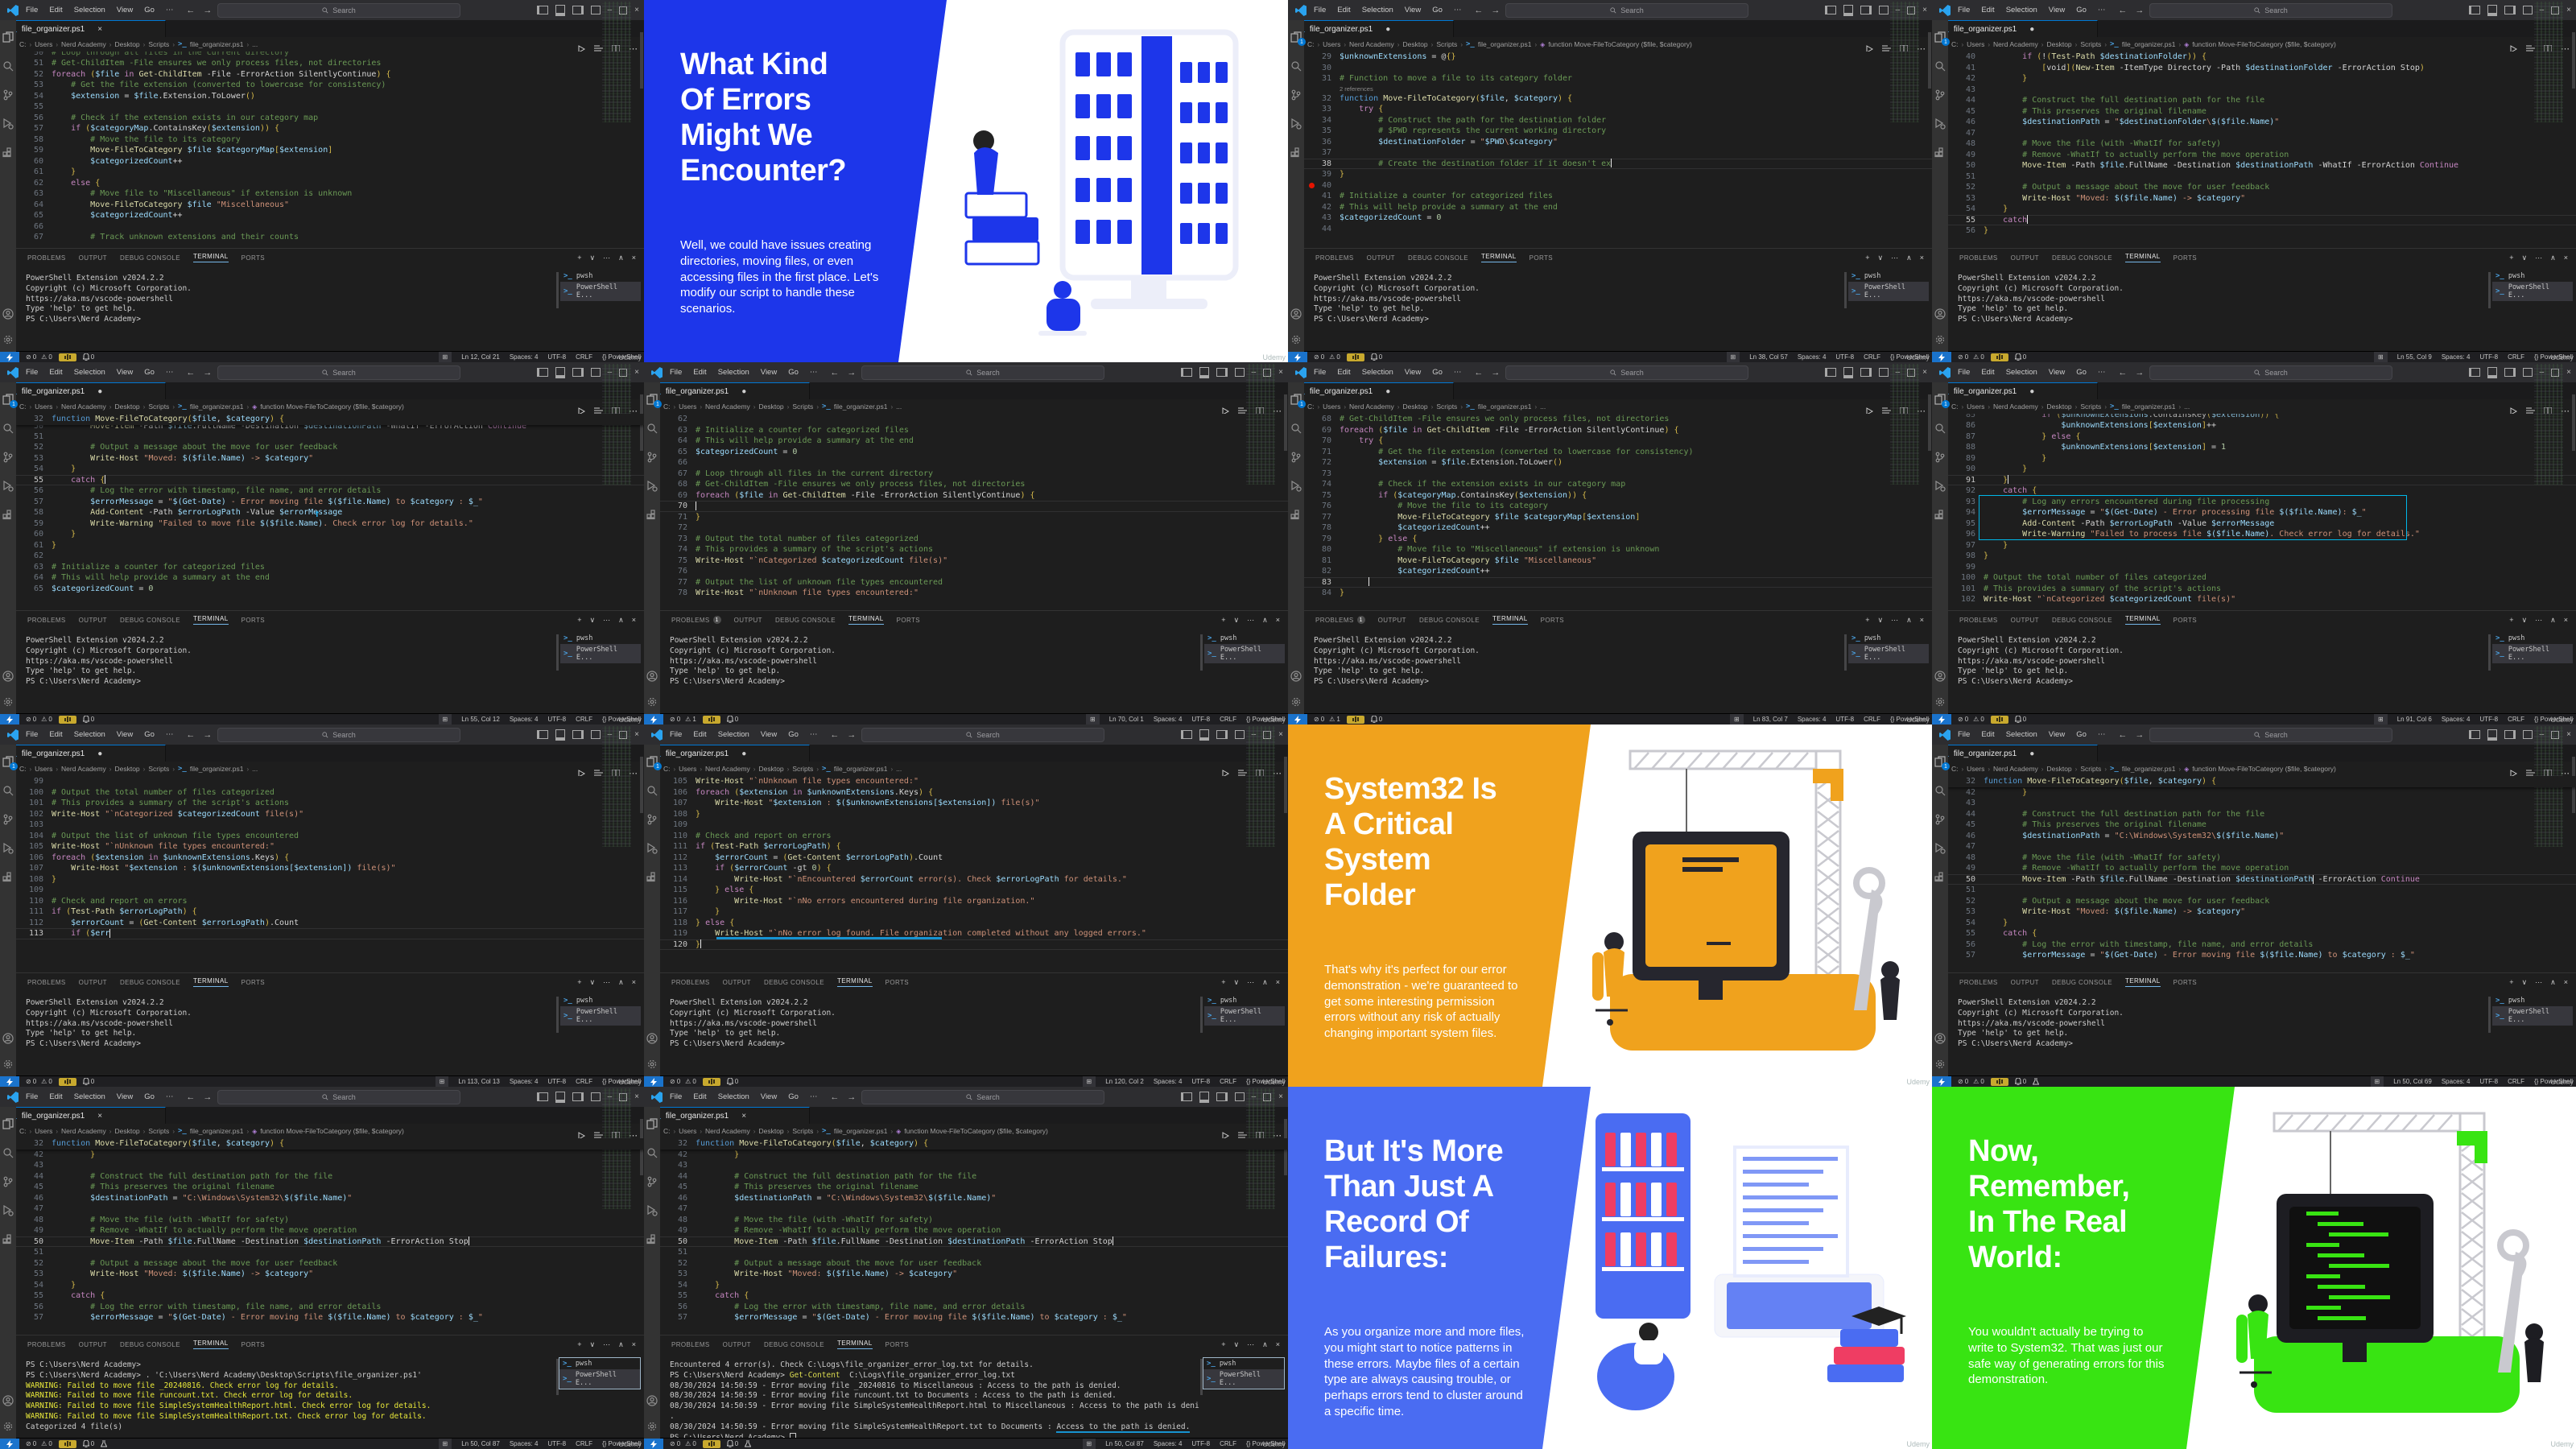  Describe the element at coordinates (93, 588) in the screenshot. I see `code-line: 65 $categorizedCount = 0` at that location.